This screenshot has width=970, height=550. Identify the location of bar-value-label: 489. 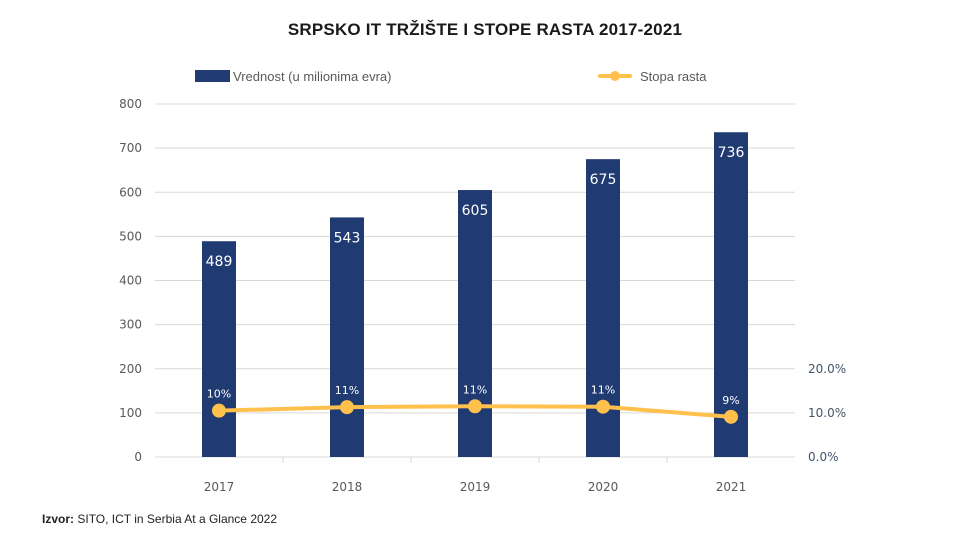
(219, 262).